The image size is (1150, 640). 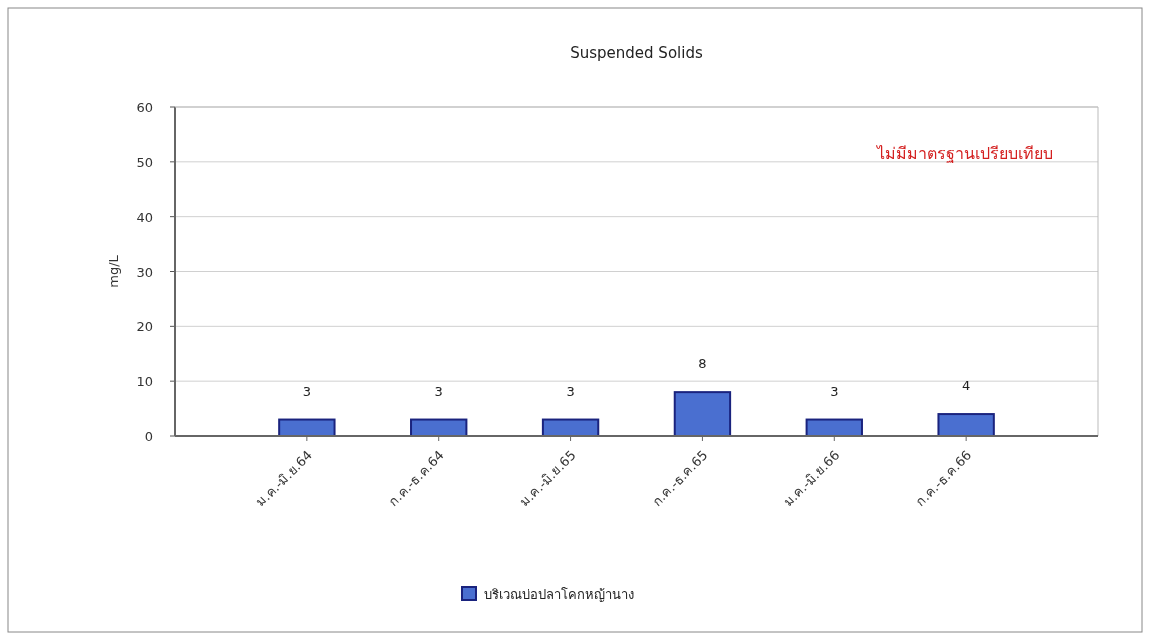 I want to click on y-tick-label: 60, so click(x=144, y=107).